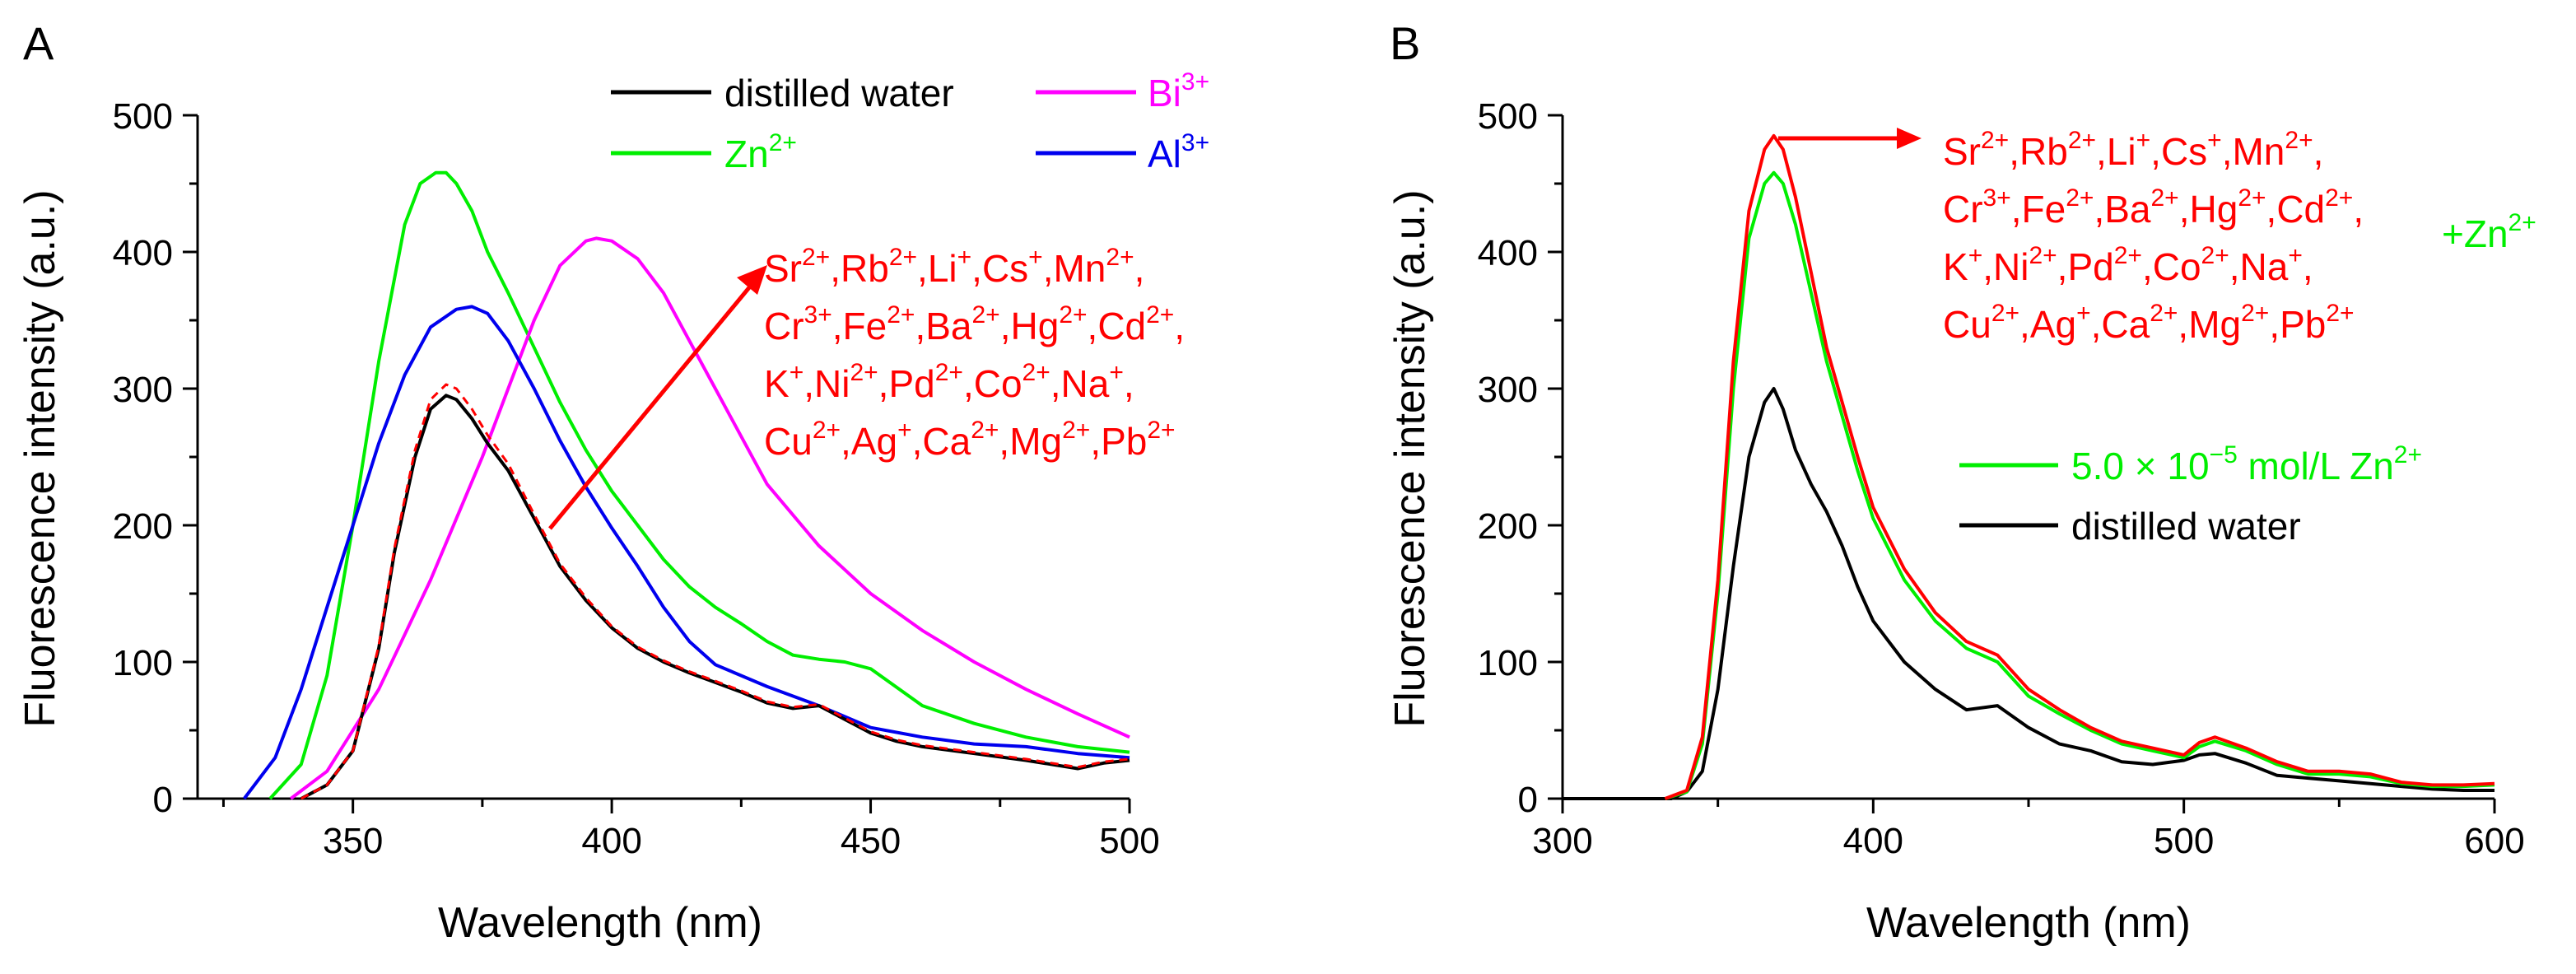  I want to click on panel-b-label: B, so click(1405, 43).